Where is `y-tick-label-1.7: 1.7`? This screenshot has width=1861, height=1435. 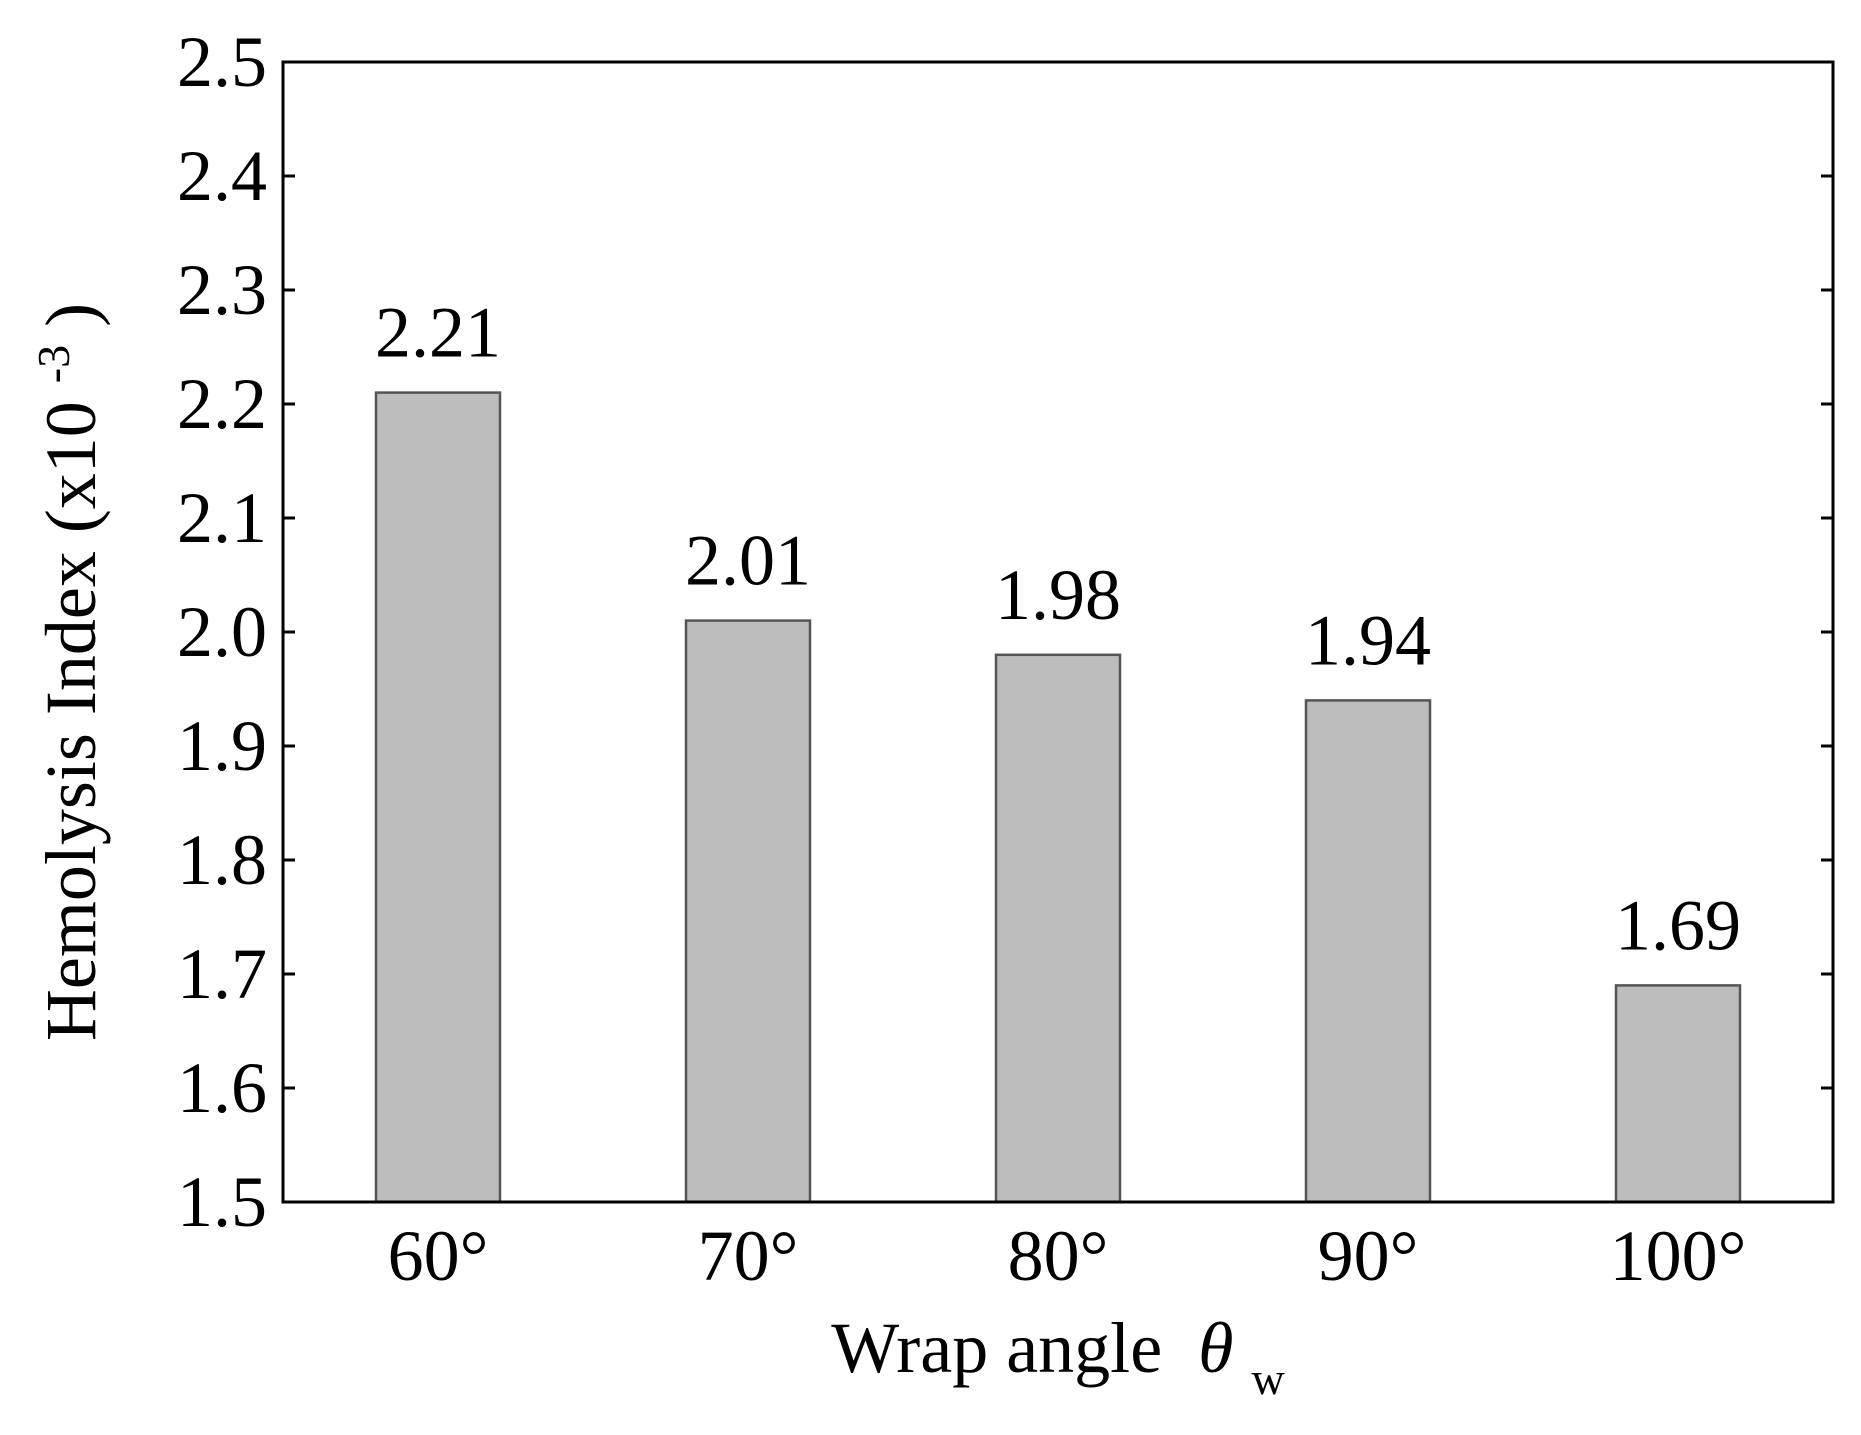
y-tick-label-1.7: 1.7 is located at coordinates (222, 974).